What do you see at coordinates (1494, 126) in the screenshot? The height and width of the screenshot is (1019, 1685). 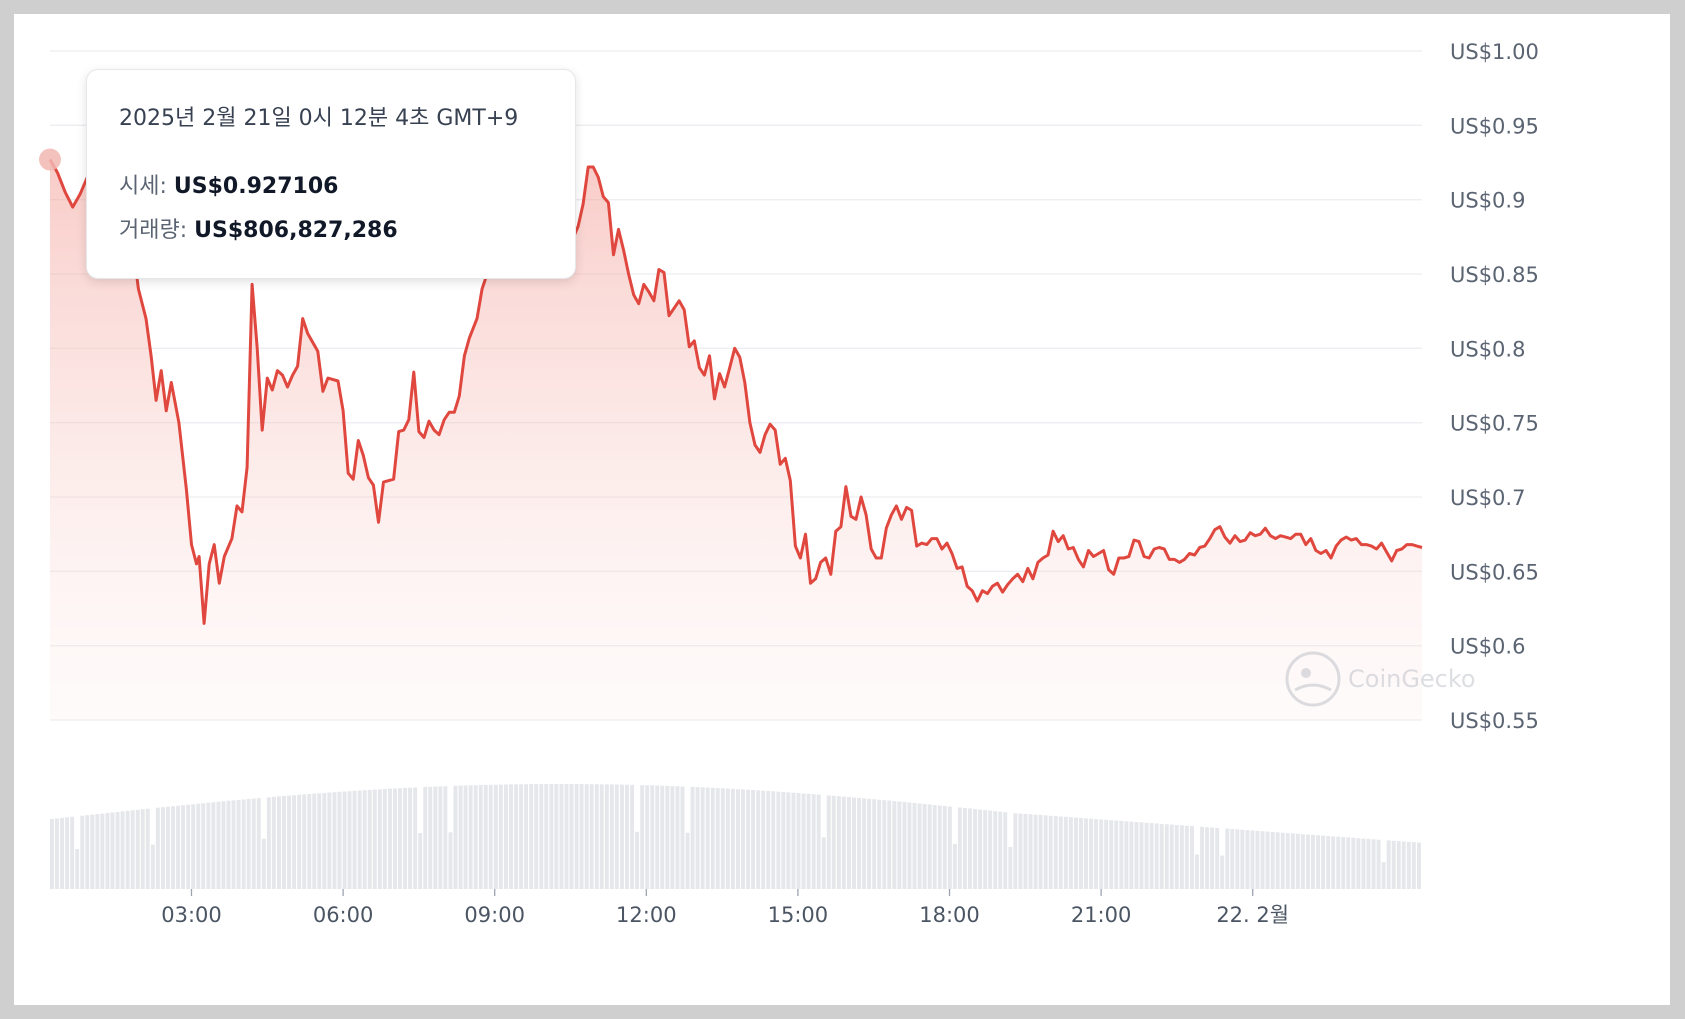 I see `y-tick-label: US$0.95` at bounding box center [1494, 126].